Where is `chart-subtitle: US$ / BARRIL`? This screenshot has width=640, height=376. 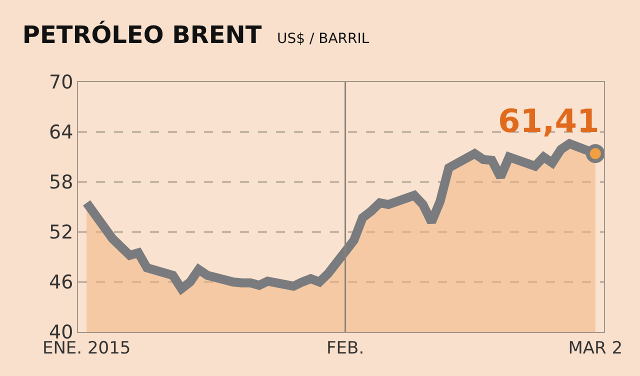 chart-subtitle: US$ / BARRIL is located at coordinates (323, 39).